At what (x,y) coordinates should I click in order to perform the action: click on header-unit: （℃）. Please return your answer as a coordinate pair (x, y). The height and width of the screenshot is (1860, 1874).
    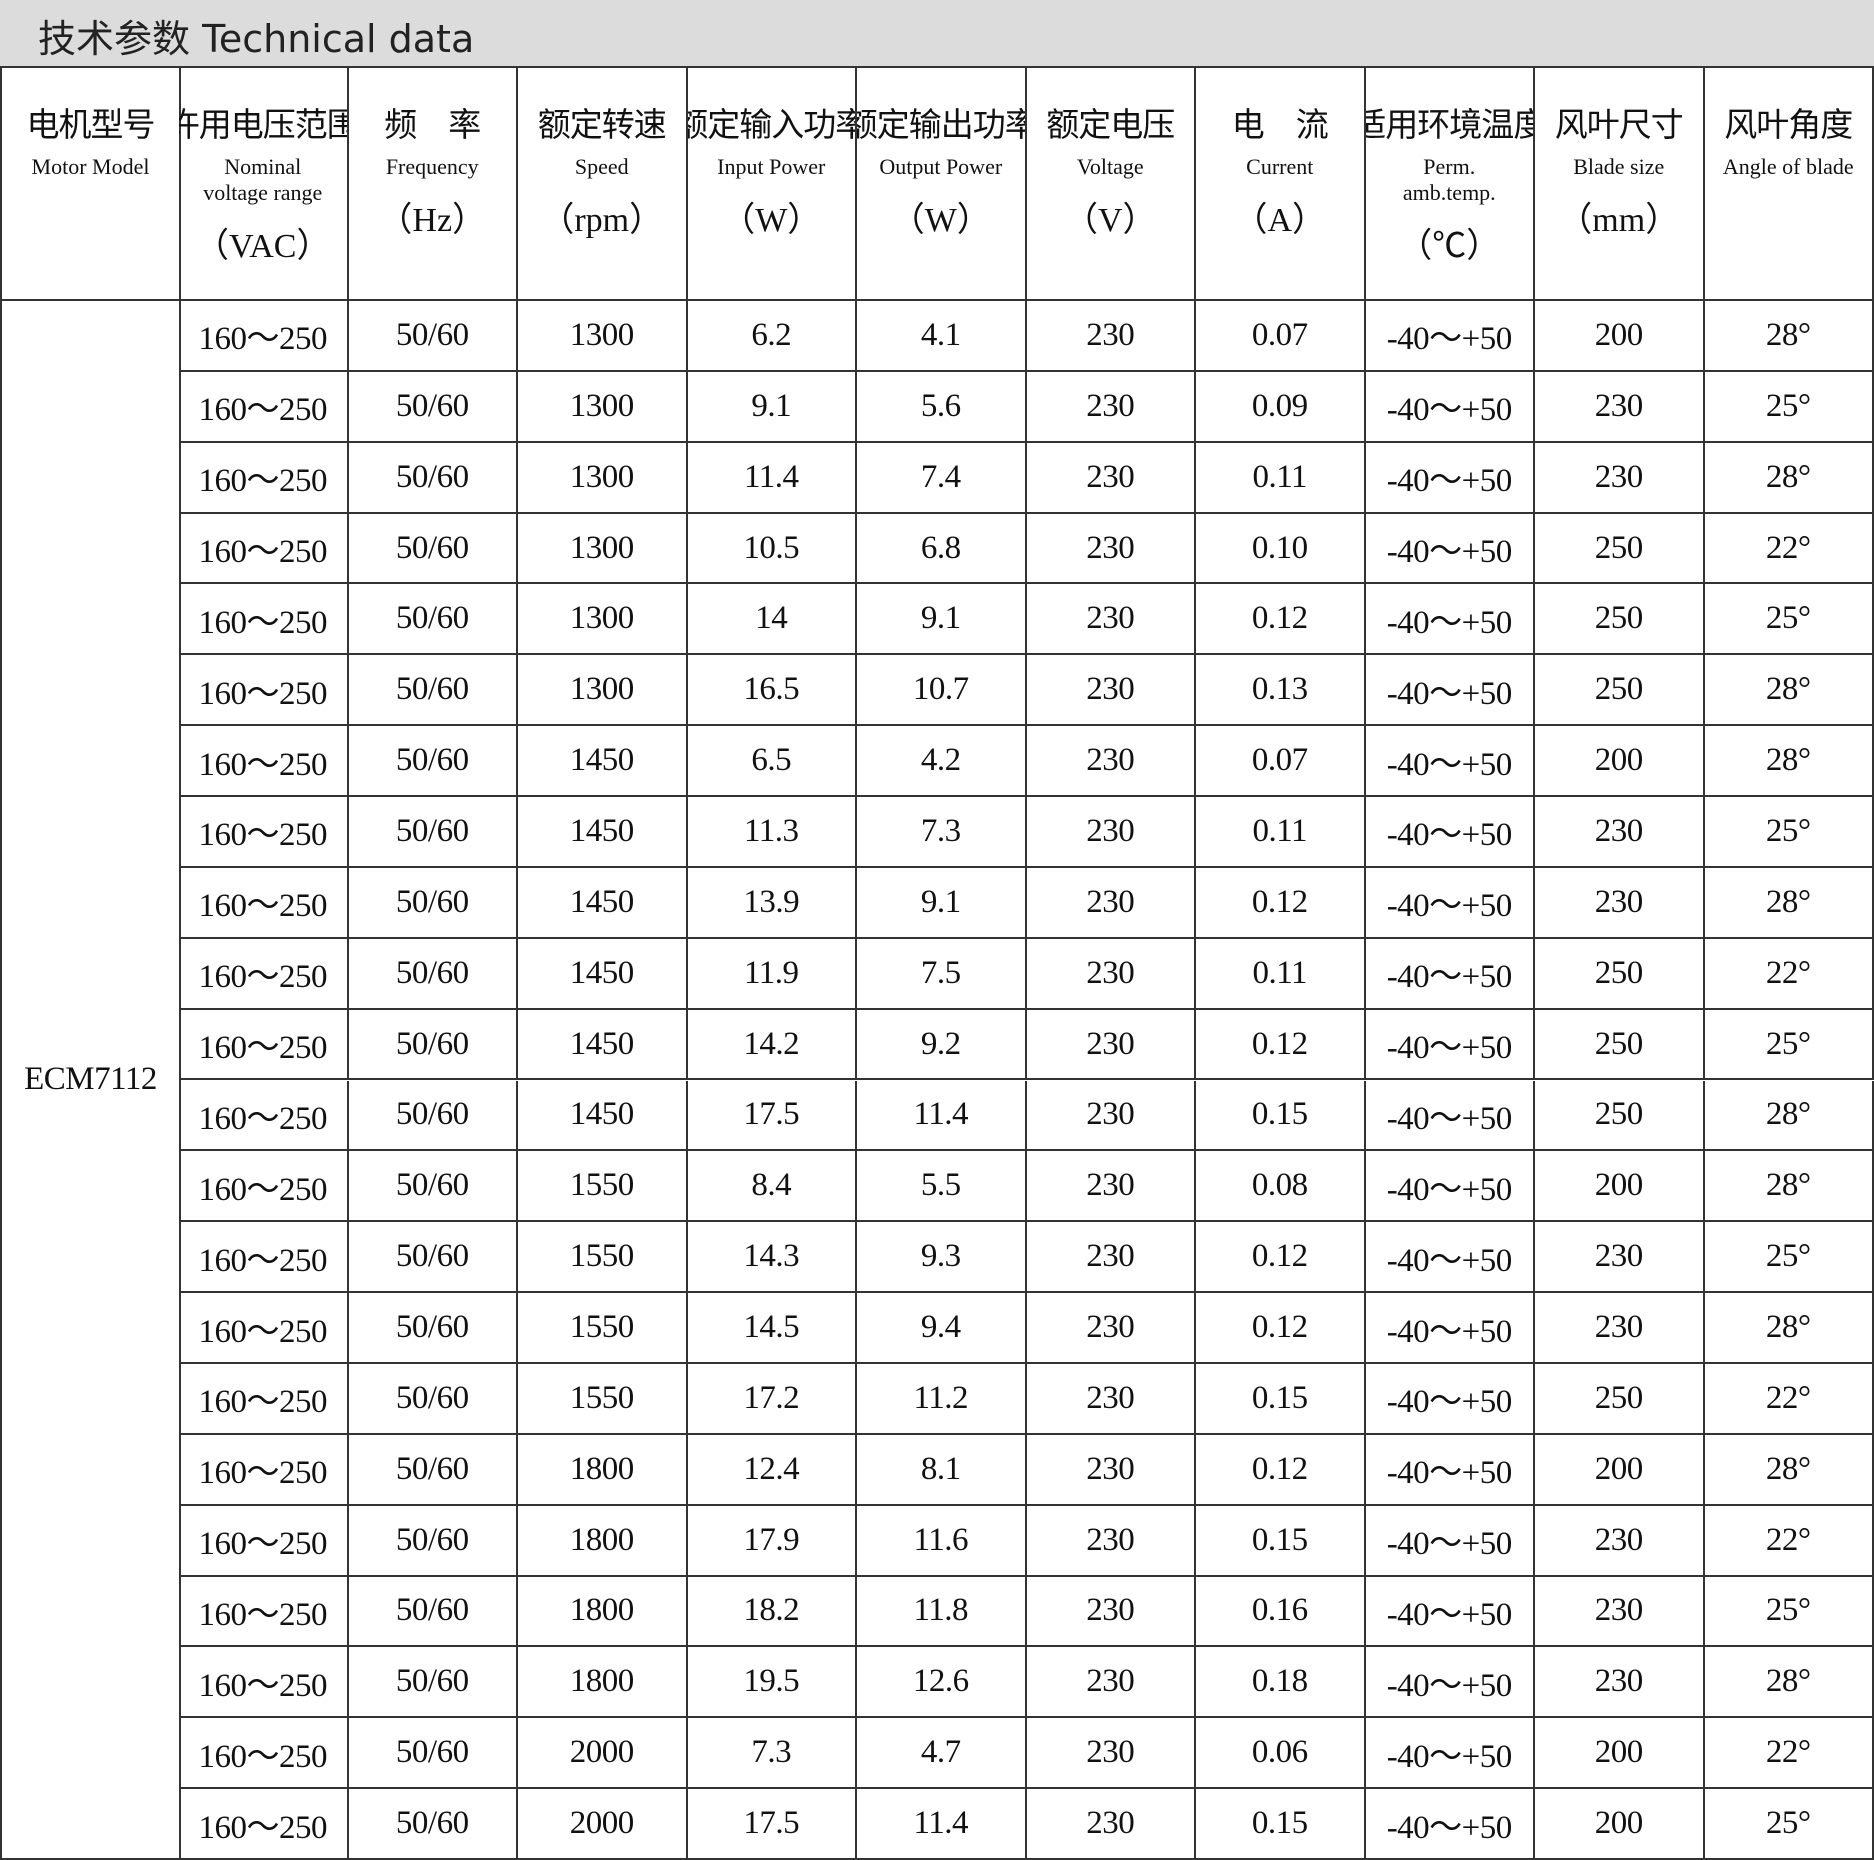
    Looking at the image, I should click on (1449, 246).